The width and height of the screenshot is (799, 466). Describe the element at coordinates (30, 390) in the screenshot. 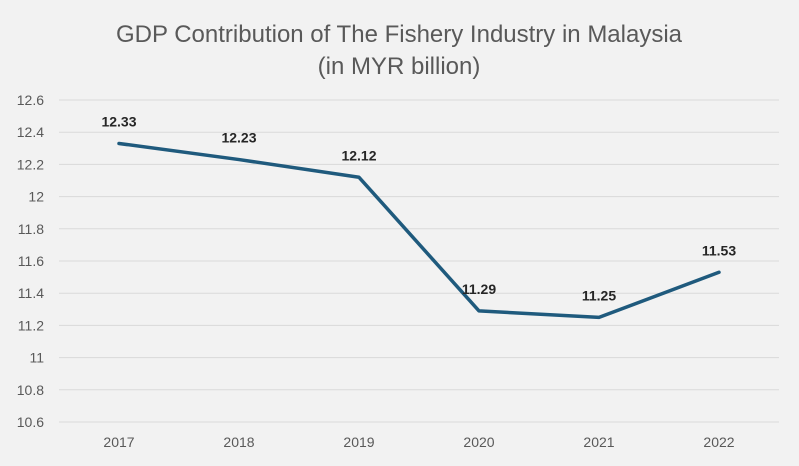

I see `y-tick-label: 10.8` at that location.